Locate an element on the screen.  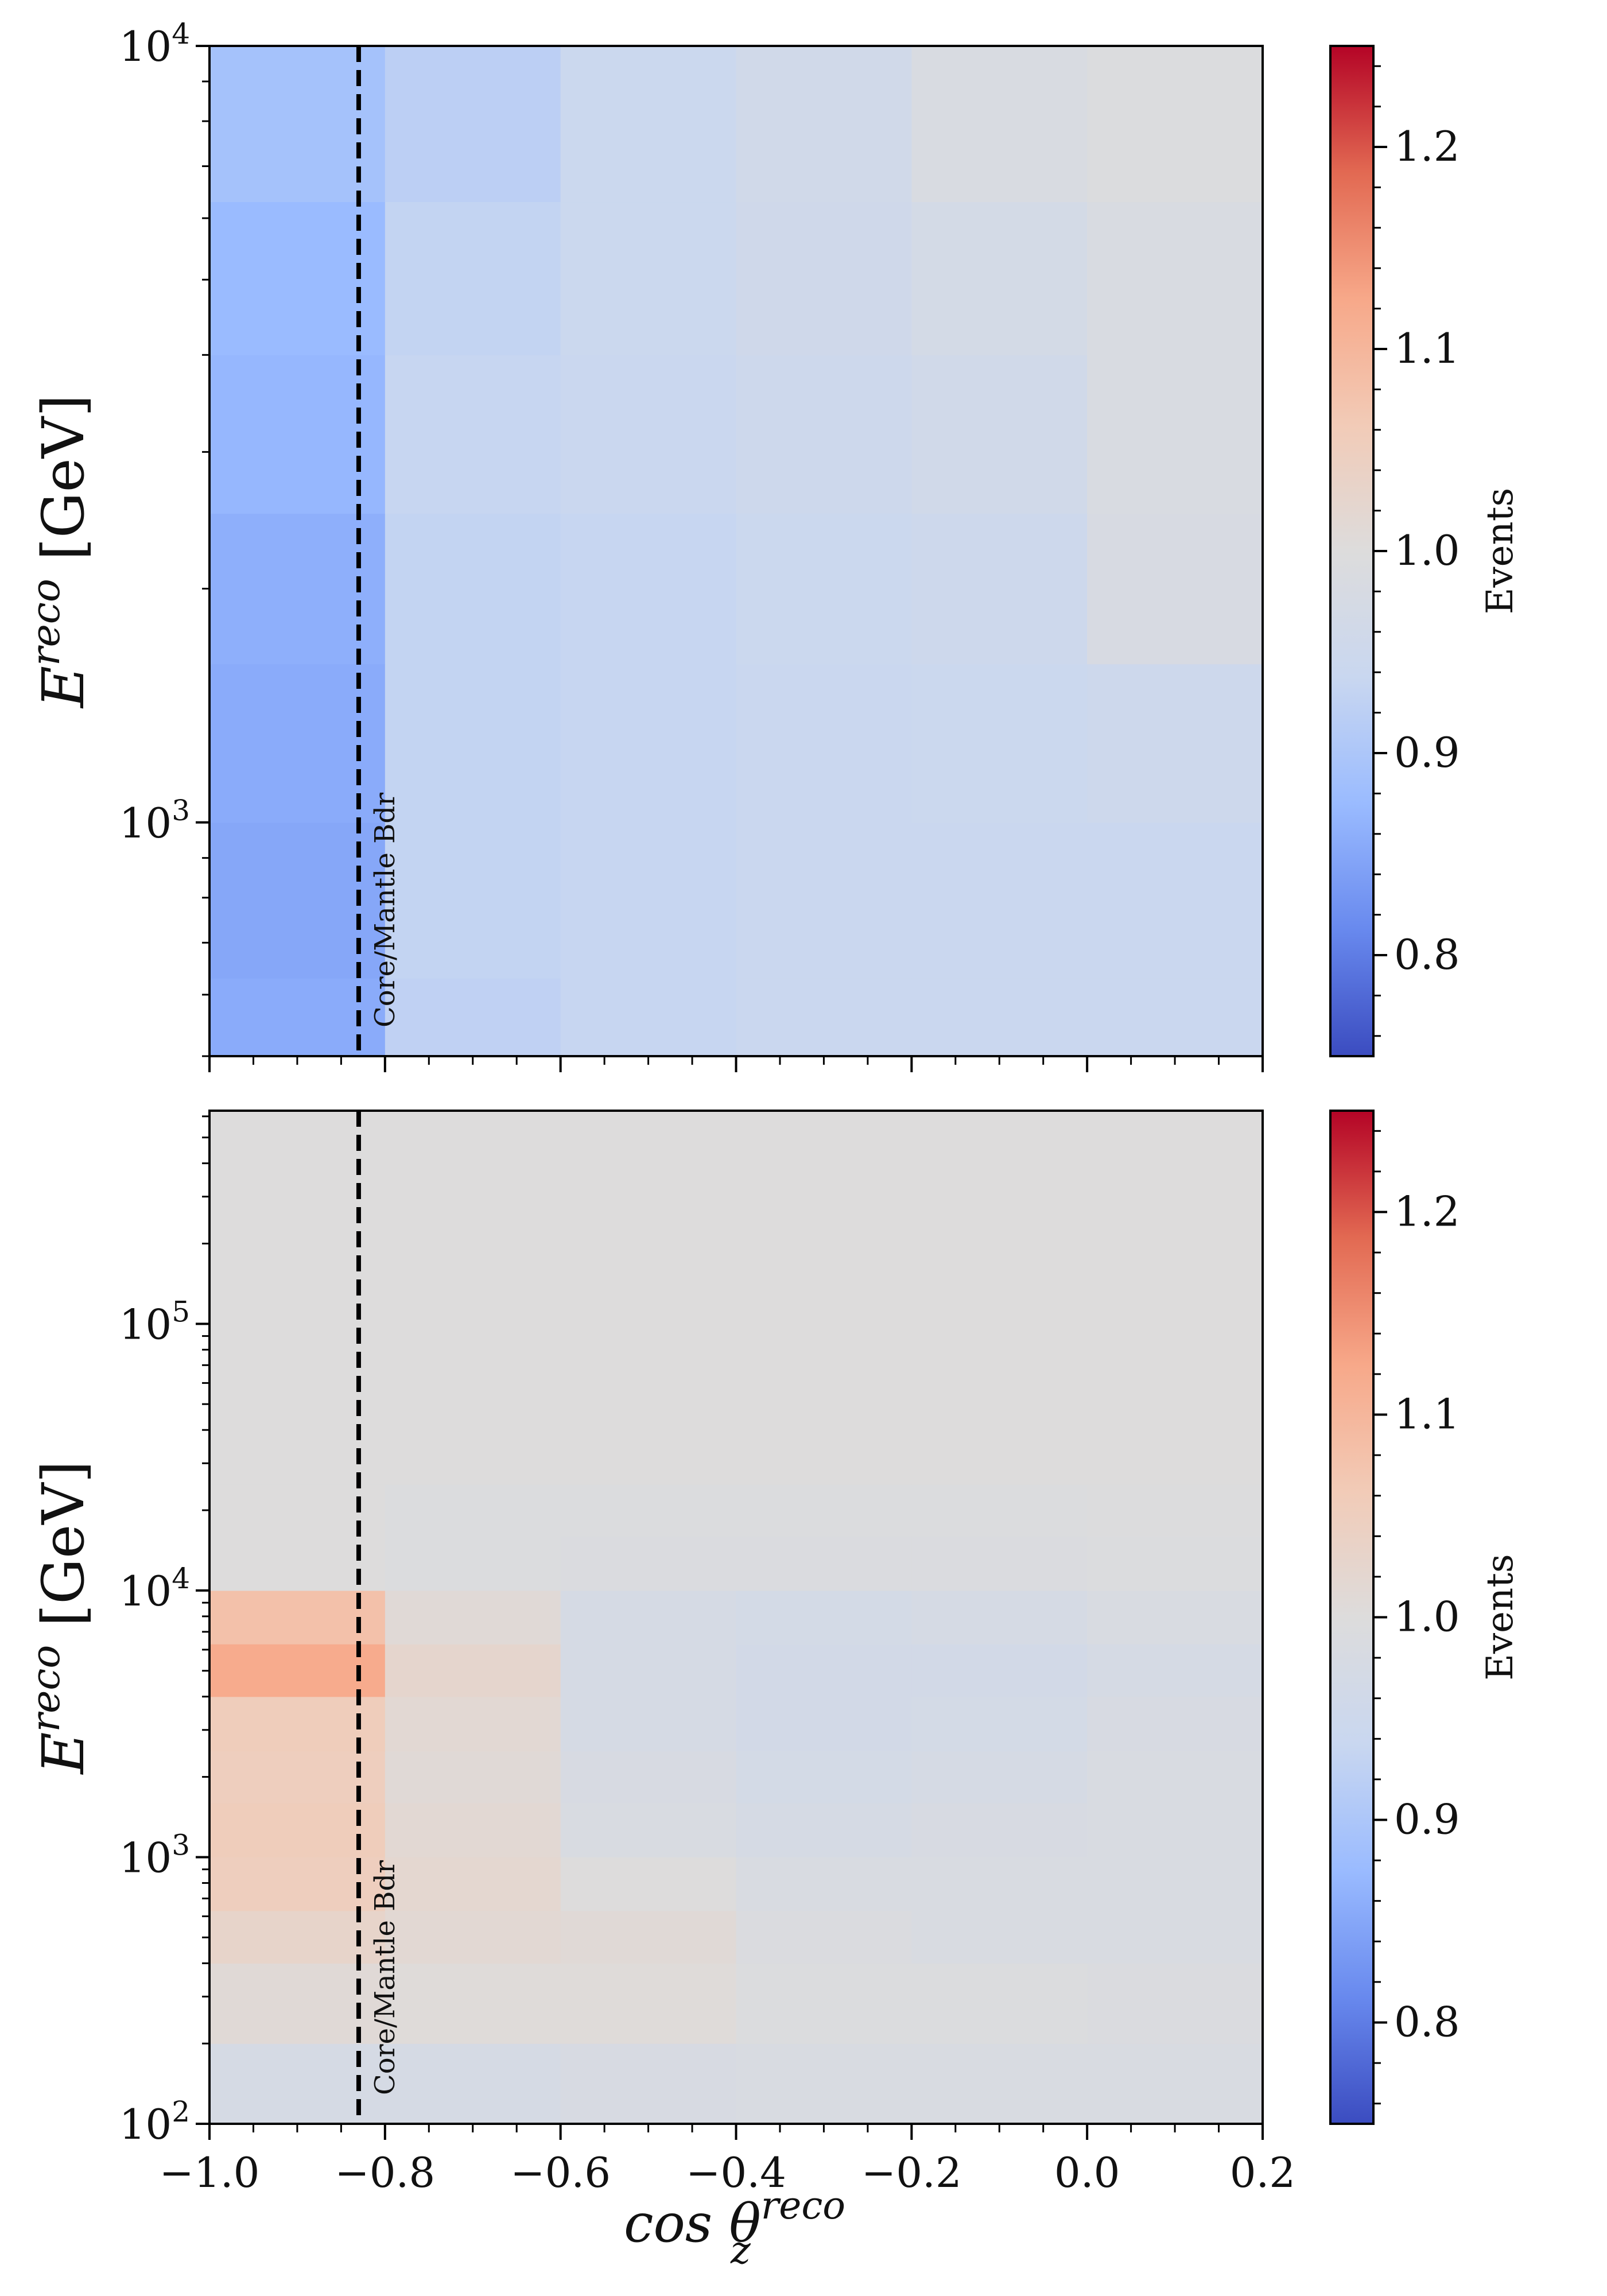
y-axis-label: Ereco [GeV] is located at coordinates (60, 551).